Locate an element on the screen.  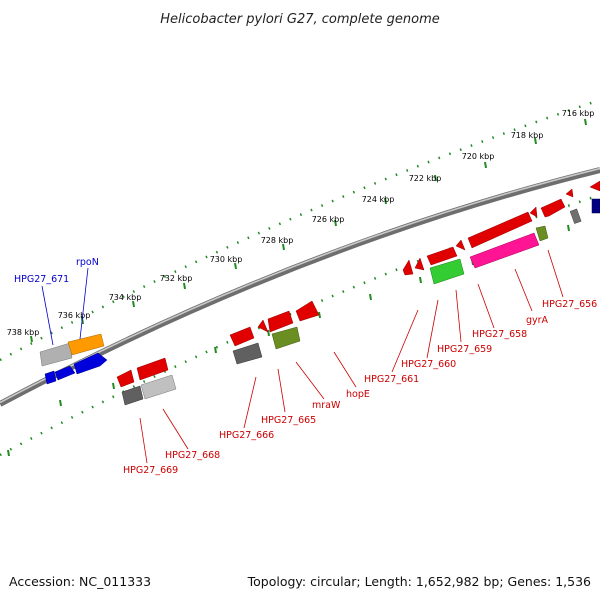
gene-label: HPG27_665 is located at coordinates (288, 420).